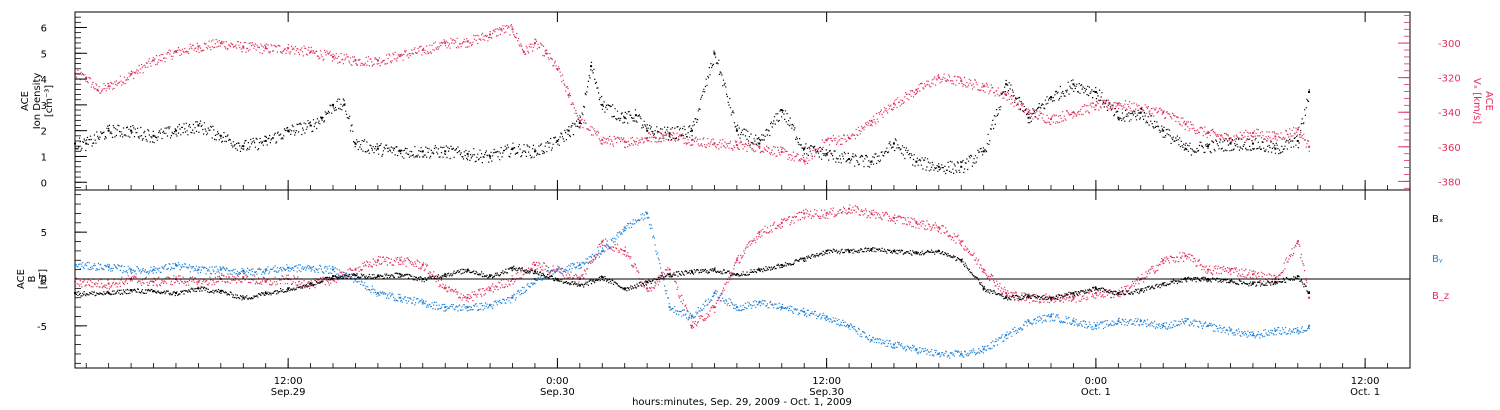  Describe the element at coordinates (1437, 219) in the screenshot. I see `legend-bx: Bₓ` at that location.